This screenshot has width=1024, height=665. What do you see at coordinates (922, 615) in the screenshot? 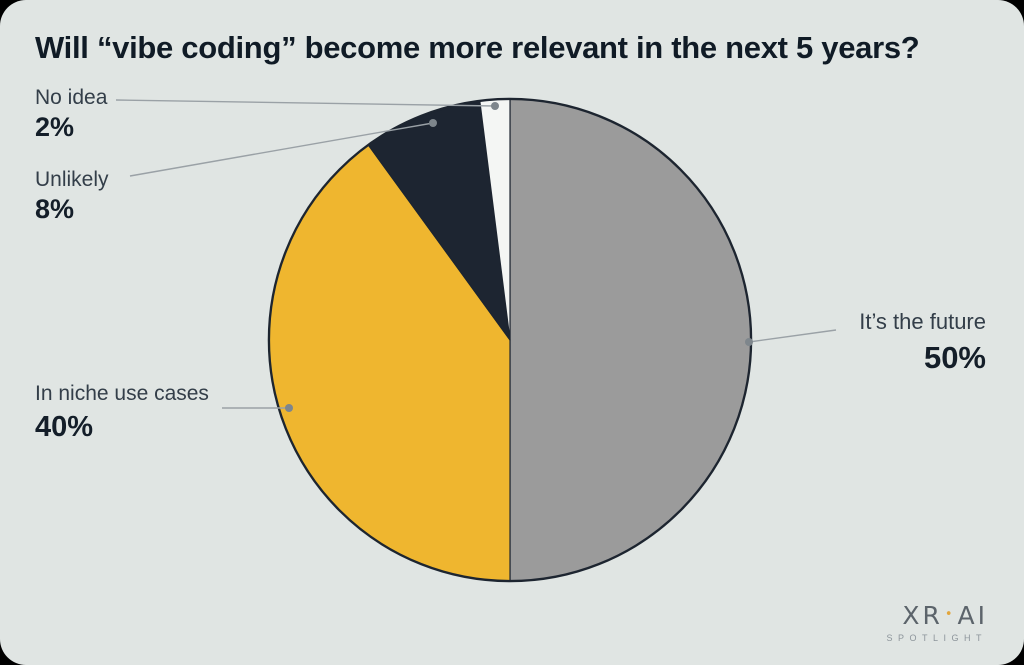
I see `wordmark-left: XR` at bounding box center [922, 615].